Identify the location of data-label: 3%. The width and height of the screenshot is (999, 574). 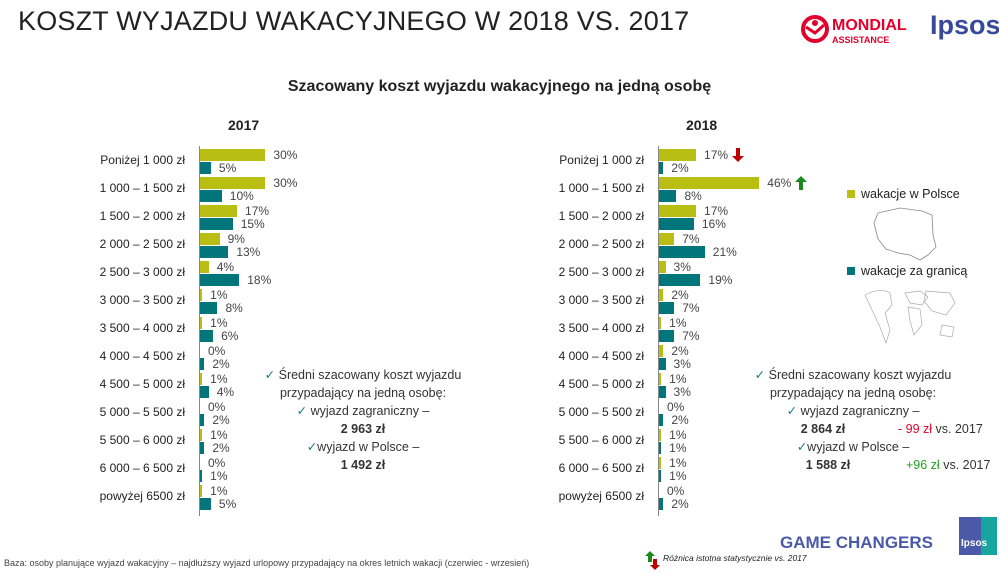
(682, 364).